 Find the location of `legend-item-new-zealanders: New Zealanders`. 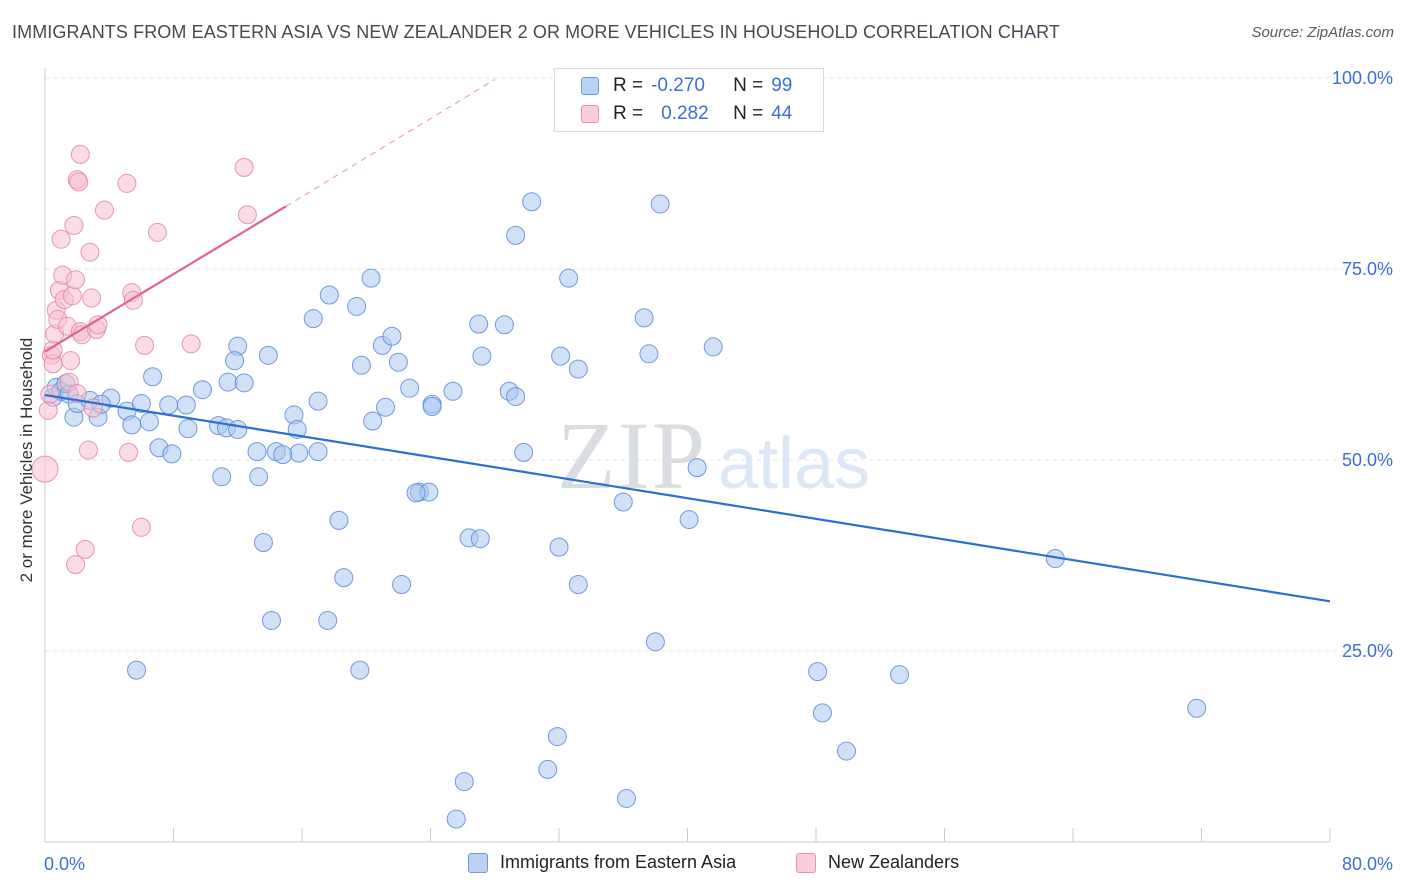

legend-item-new-zealanders: New Zealanders is located at coordinates (877, 862).